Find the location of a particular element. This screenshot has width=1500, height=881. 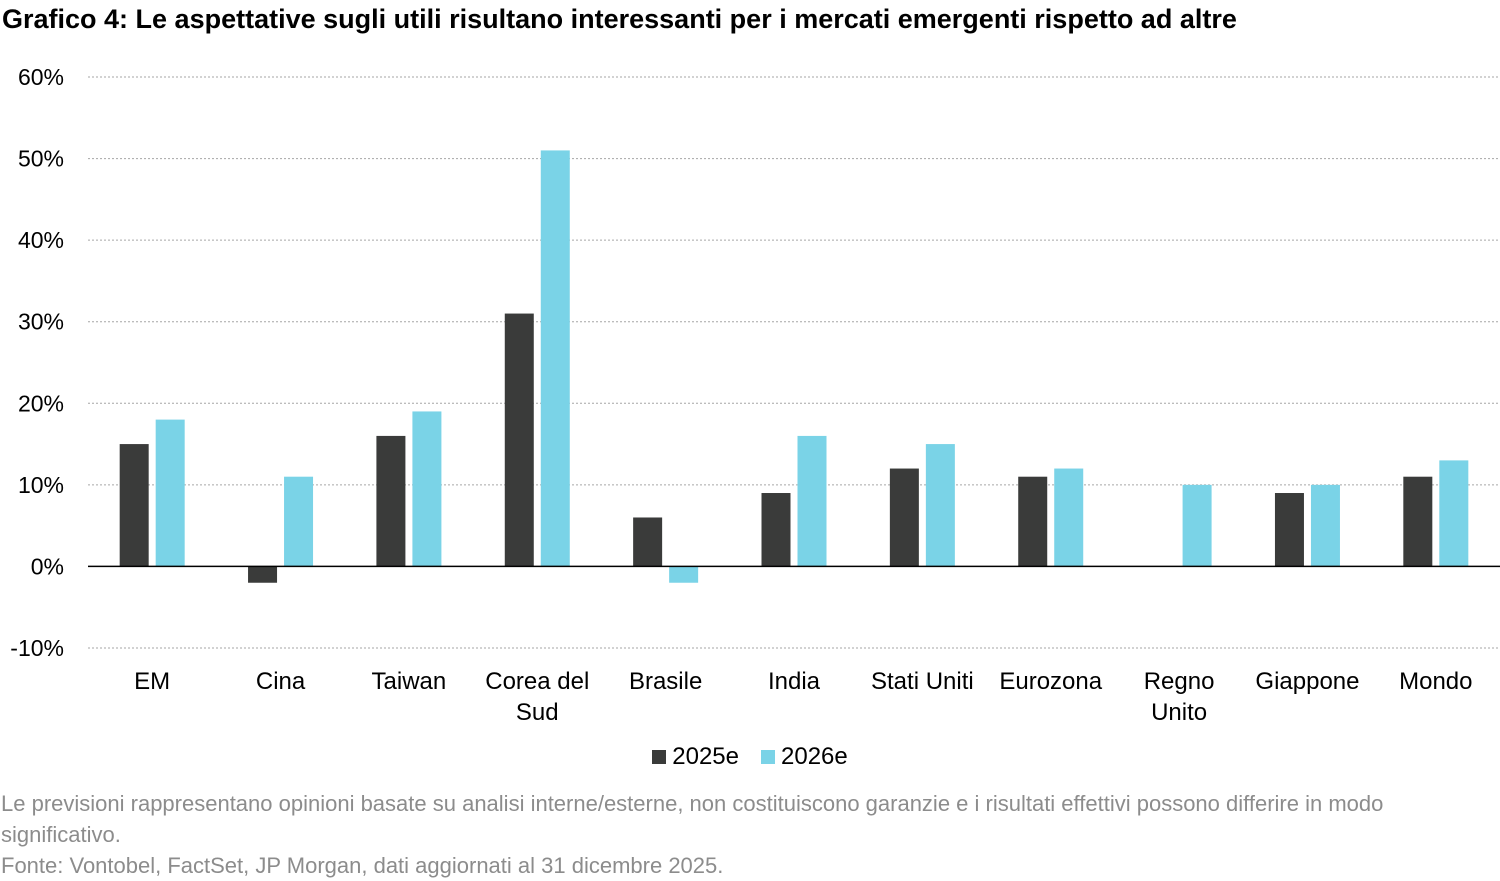

legend-item-2026e: 2026e is located at coordinates (804, 757).